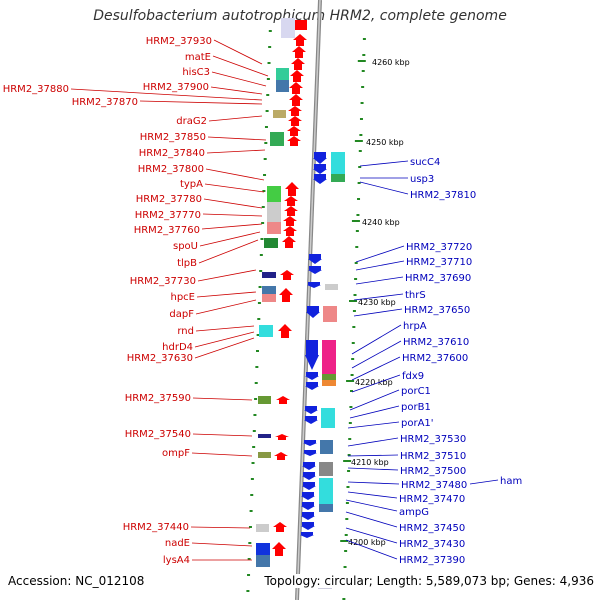 The image size is (600, 600). What do you see at coordinates (185, 331) in the screenshot?
I see `gene-label: rnd` at bounding box center [185, 331].